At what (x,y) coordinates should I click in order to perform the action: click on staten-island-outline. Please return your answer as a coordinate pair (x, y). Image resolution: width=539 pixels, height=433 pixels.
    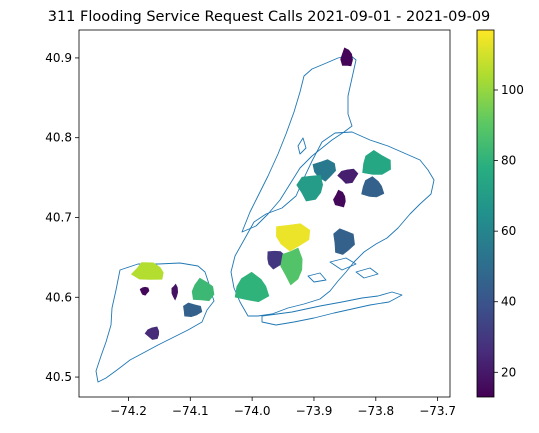
    Looking at the image, I should click on (155, 322).